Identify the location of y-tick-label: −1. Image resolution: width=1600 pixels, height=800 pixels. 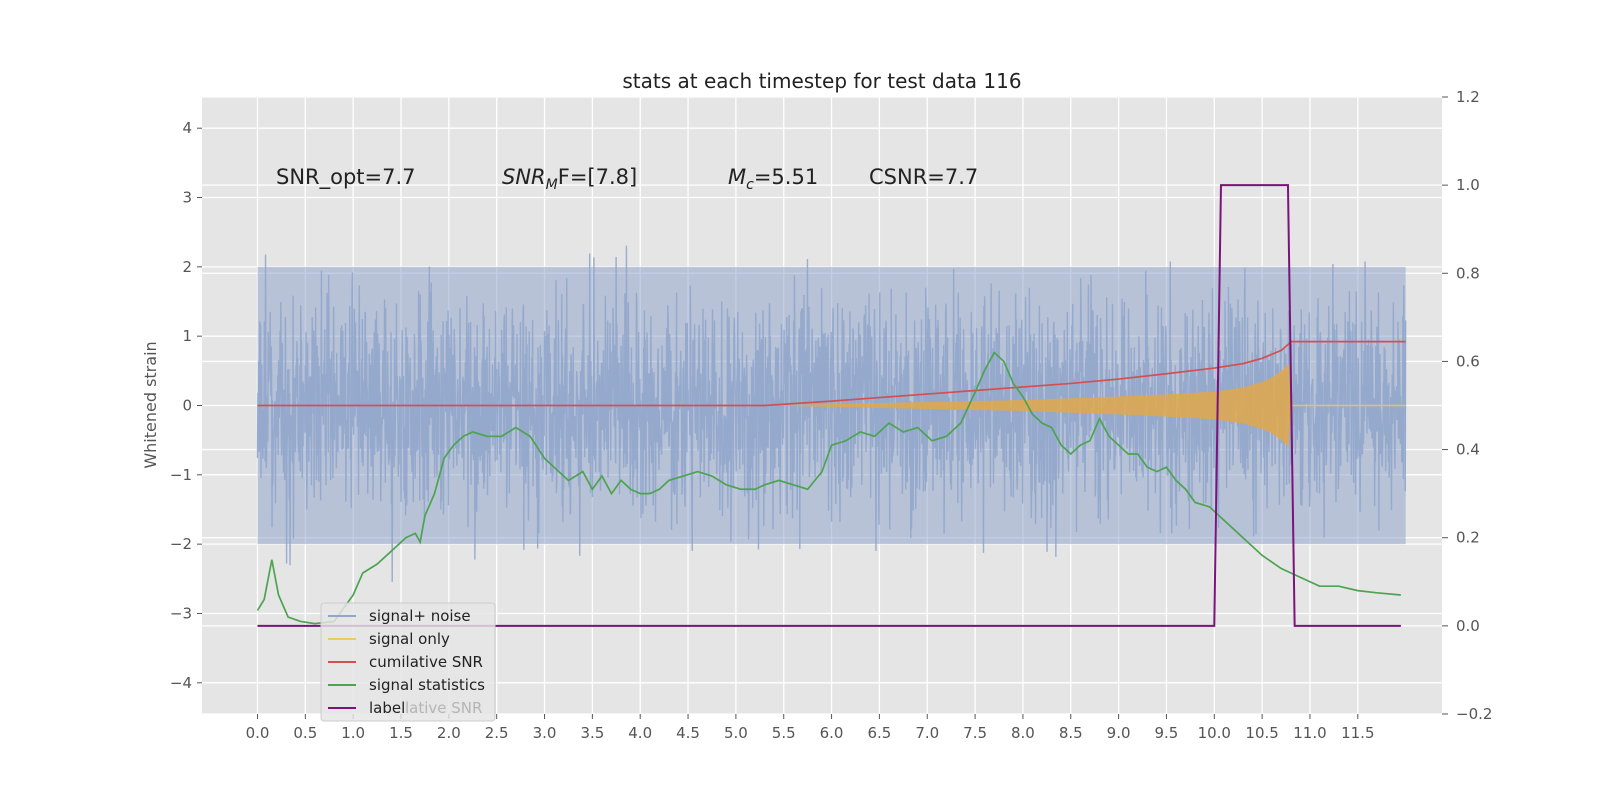
(181, 475).